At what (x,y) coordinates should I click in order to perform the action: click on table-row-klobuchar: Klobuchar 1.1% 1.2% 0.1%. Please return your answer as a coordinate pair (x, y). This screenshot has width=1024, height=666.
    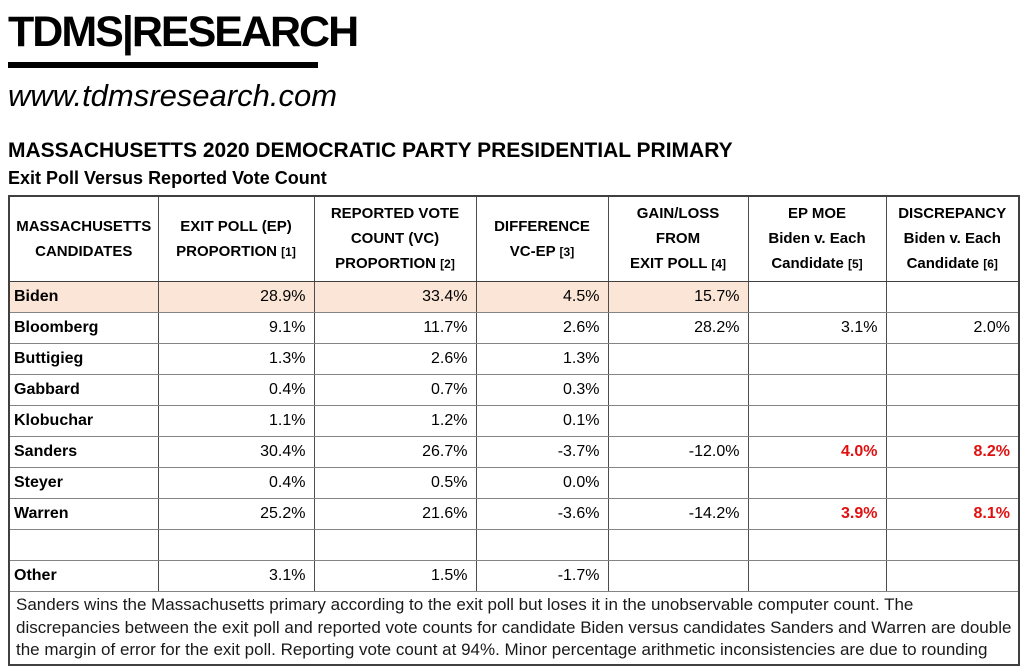
    Looking at the image, I should click on (514, 421).